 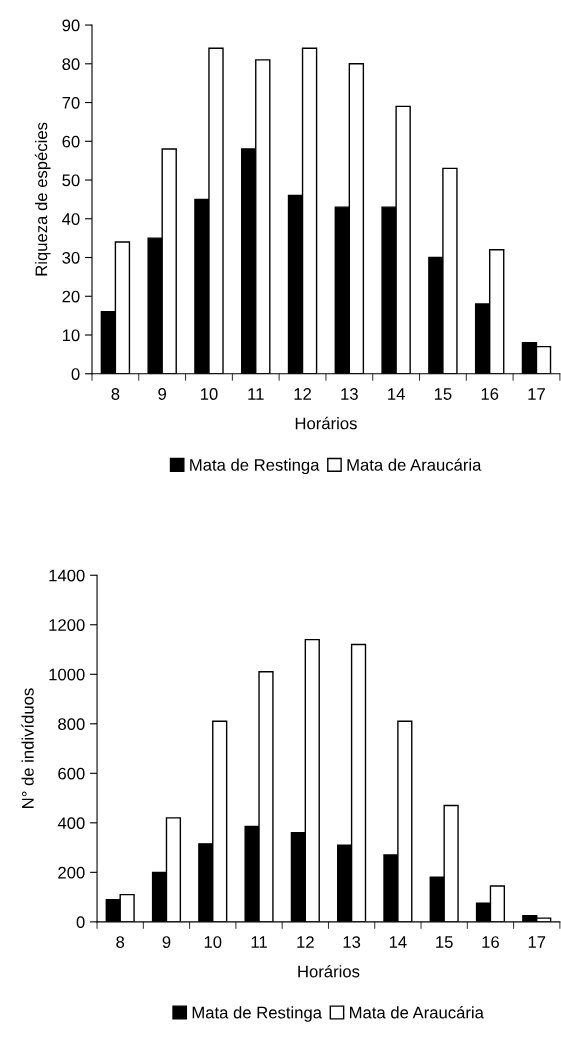 What do you see at coordinates (67, 575) in the screenshot?
I see `y-tick-label: 1400` at bounding box center [67, 575].